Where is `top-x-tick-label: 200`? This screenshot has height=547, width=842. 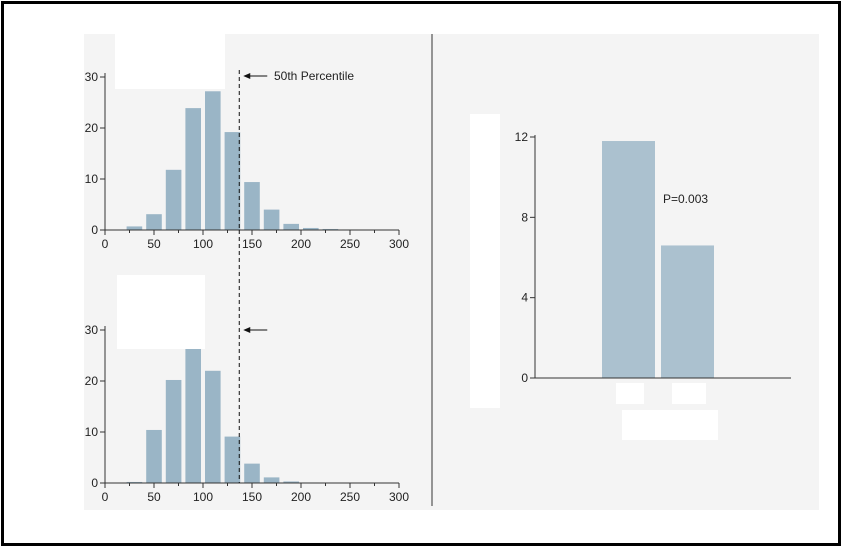 top-x-tick-label: 200 is located at coordinates (301, 244).